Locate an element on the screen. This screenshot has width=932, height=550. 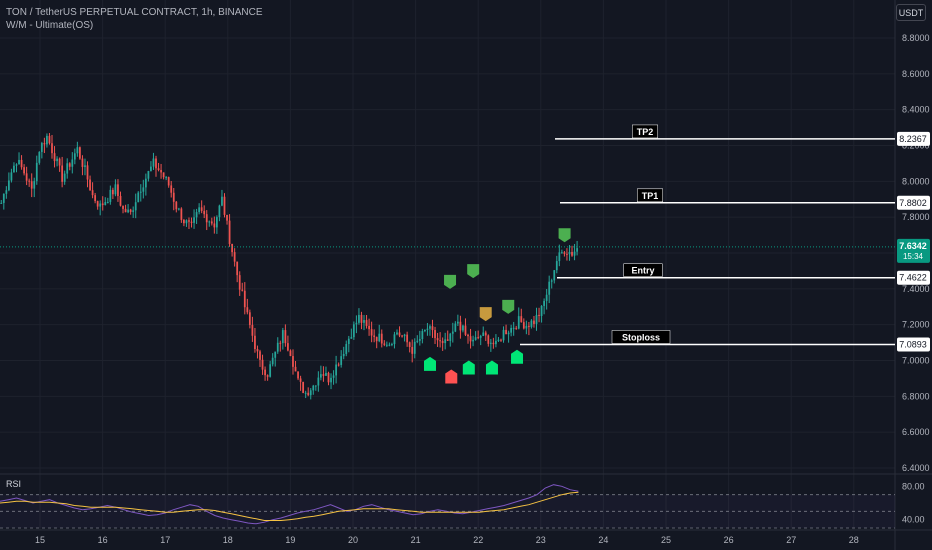
buy-signal-icon is located at coordinates (429, 363).